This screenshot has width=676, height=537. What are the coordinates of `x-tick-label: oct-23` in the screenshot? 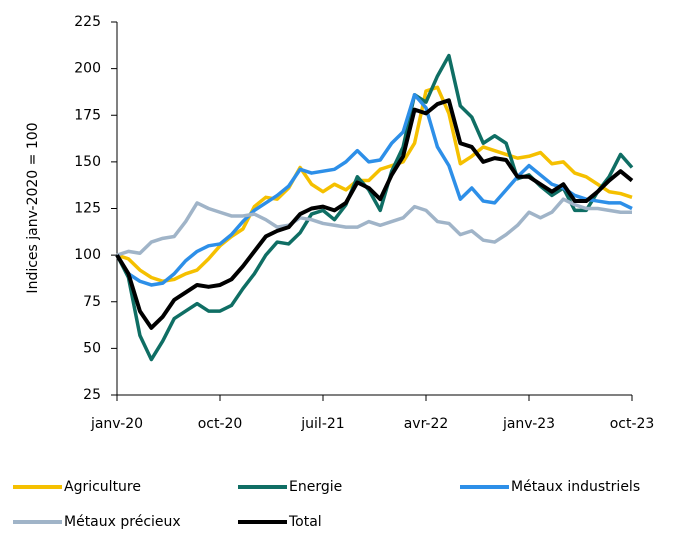 It's located at (632, 424).